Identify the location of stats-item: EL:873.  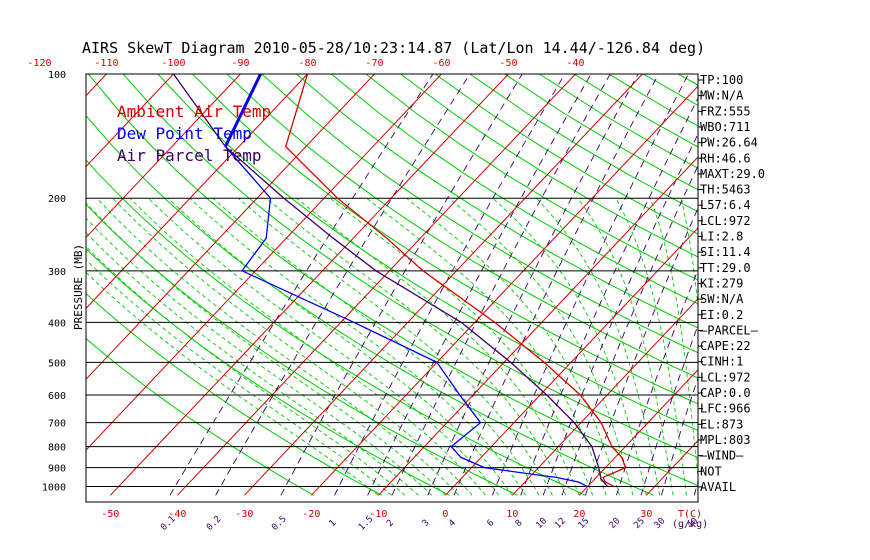
(721, 424).